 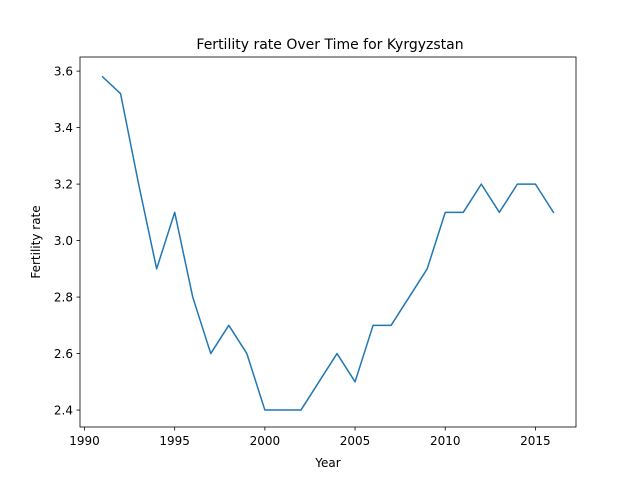 What do you see at coordinates (36, 241) in the screenshot?
I see `y-axis-label: Fertility rate` at bounding box center [36, 241].